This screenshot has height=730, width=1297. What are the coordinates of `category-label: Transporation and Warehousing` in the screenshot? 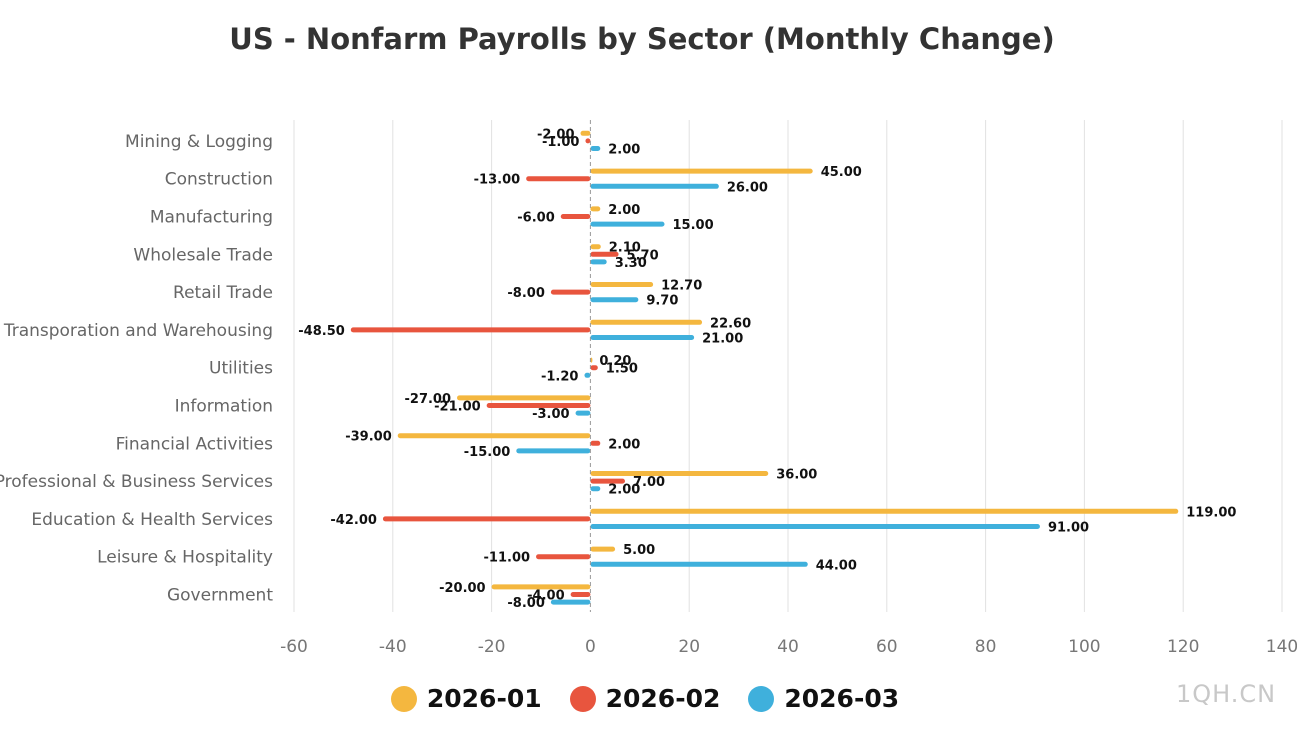 It's located at (138, 331).